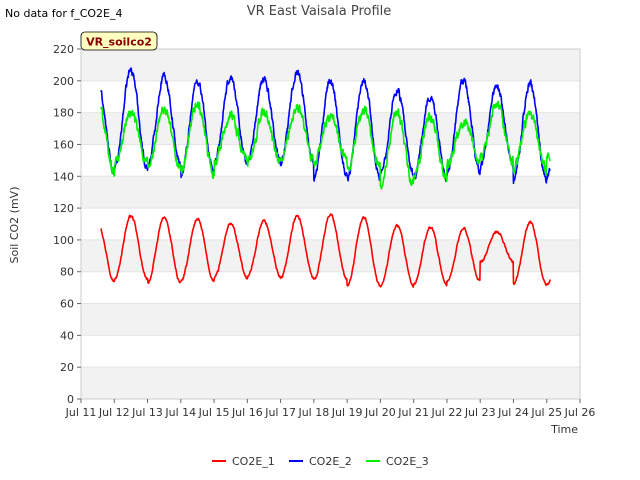  I want to click on no-data-note: No data for f_CO2E_4, so click(64, 13).